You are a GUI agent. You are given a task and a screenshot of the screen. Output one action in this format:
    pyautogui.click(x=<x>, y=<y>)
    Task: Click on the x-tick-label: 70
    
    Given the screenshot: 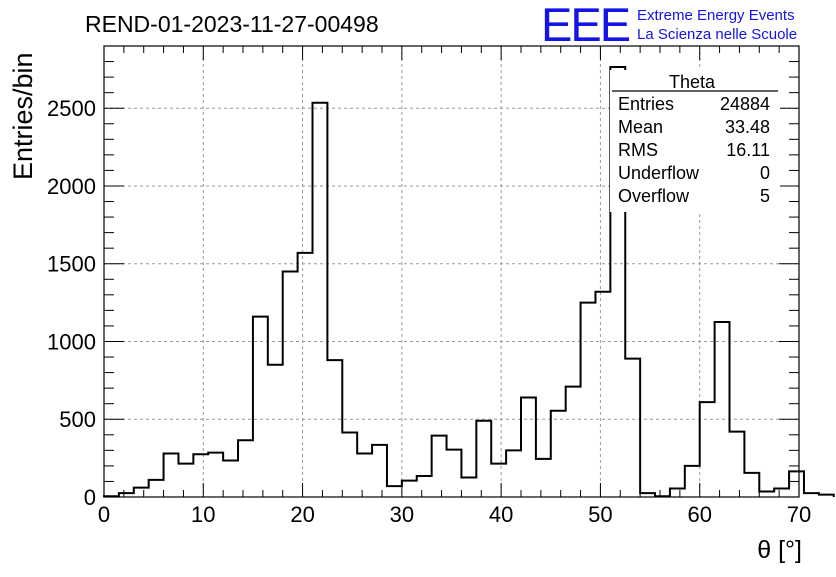 What is the action you would take?
    pyautogui.click(x=799, y=514)
    